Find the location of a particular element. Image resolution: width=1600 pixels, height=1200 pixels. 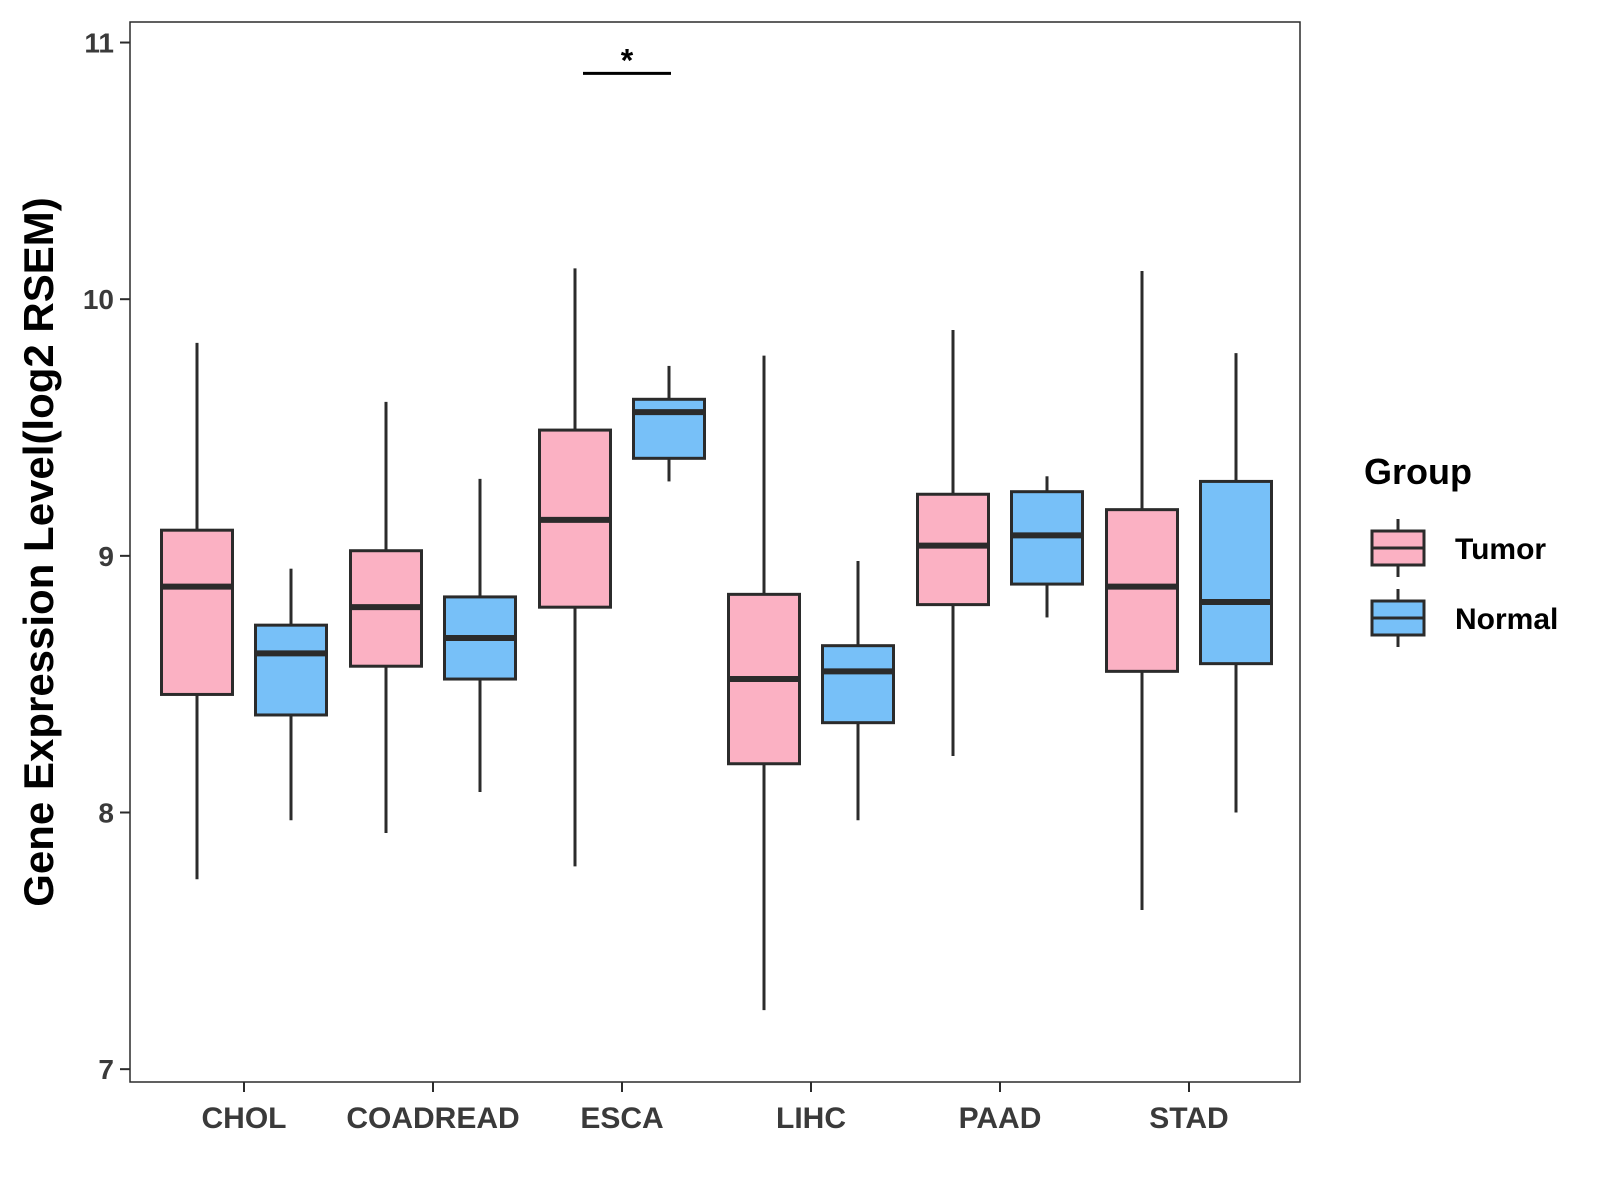

box-normal-paad is located at coordinates (1047, 547).